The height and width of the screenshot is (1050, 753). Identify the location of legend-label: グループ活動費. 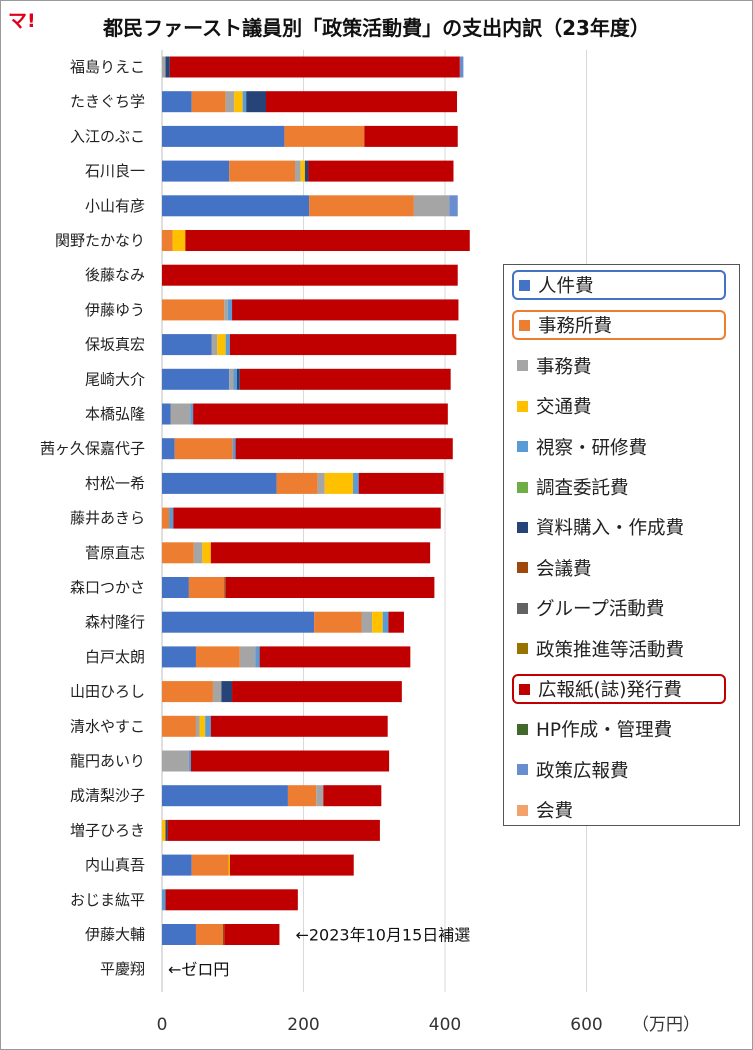
(600, 610).